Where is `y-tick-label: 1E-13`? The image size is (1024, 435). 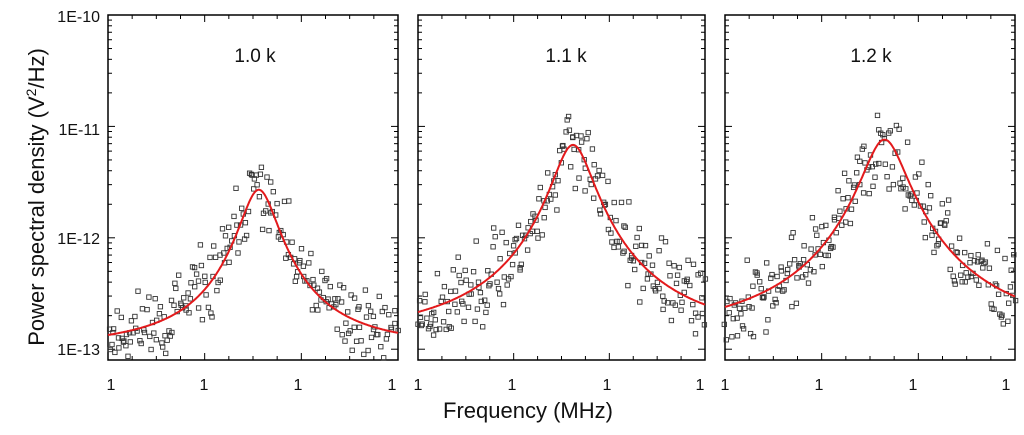 y-tick-label: 1E-13 is located at coordinates (78, 350).